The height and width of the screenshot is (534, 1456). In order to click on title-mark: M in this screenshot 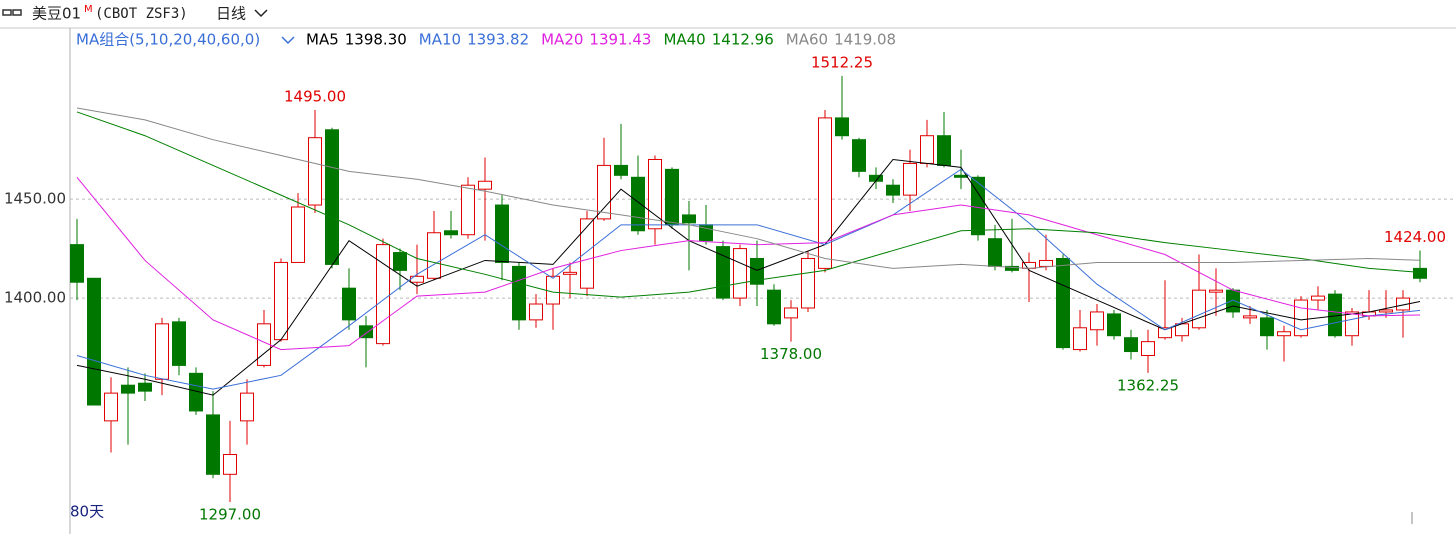, I will do `click(88, 9)`.